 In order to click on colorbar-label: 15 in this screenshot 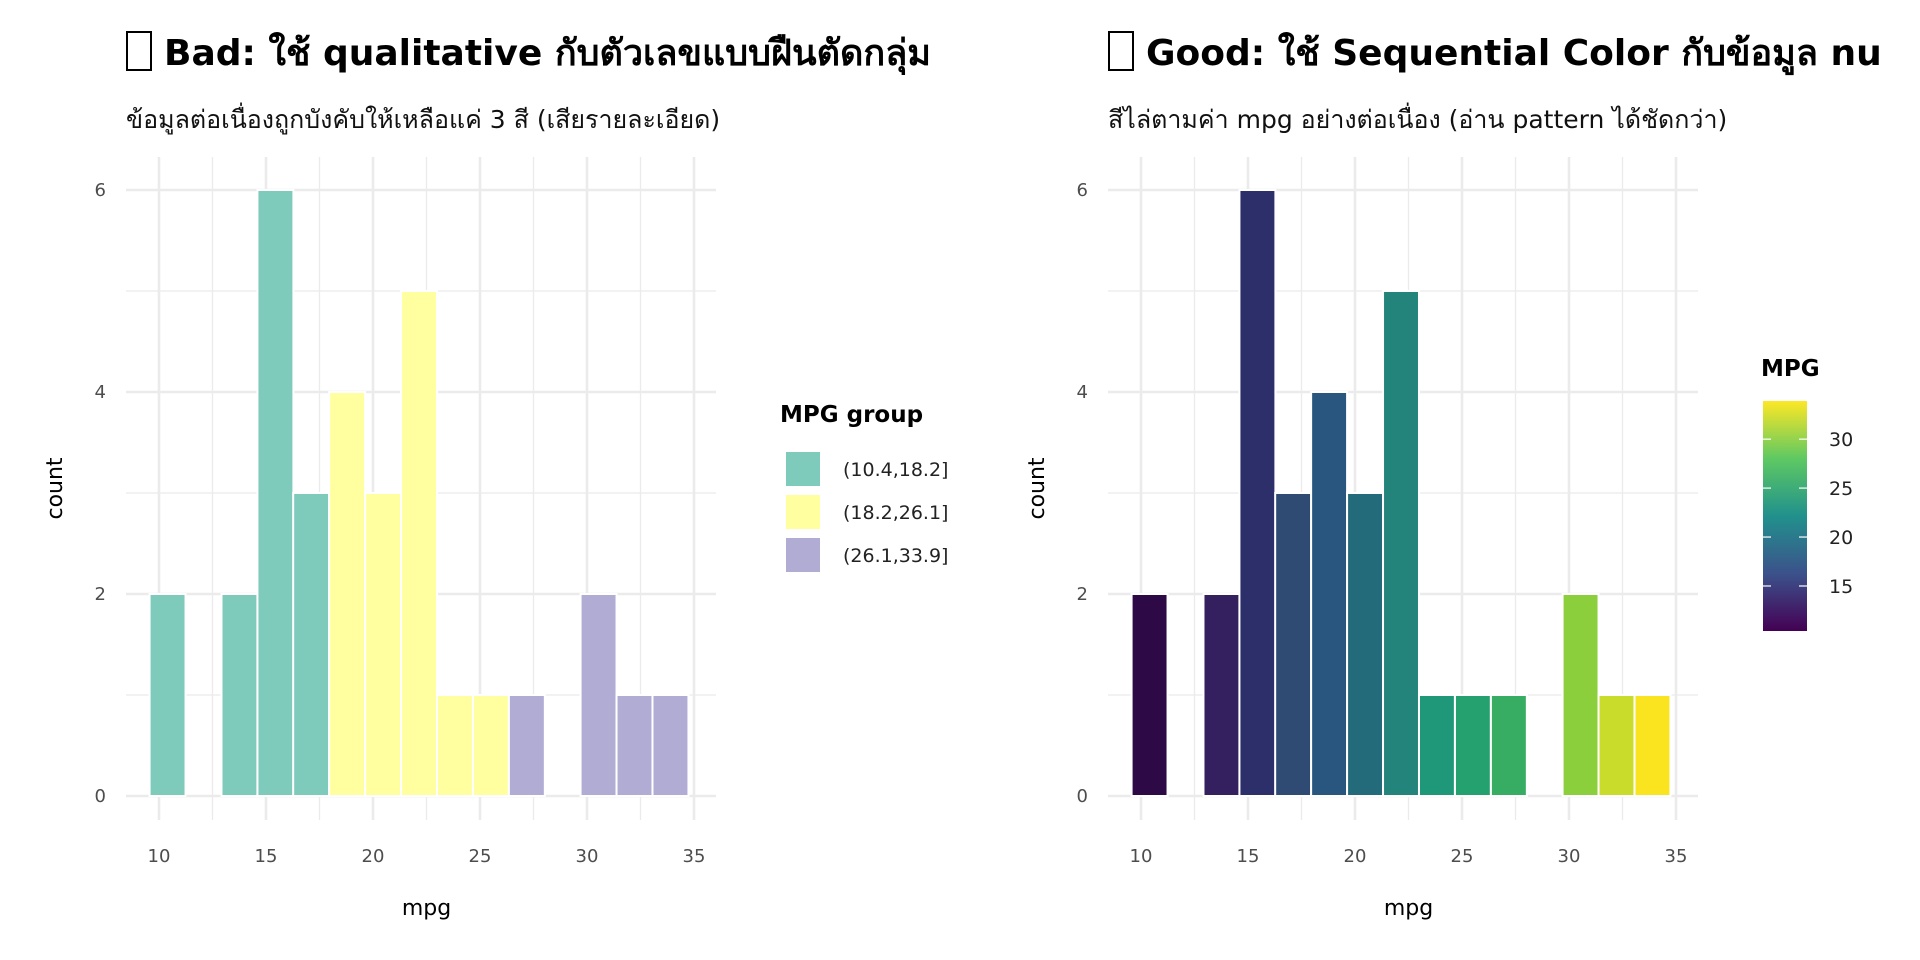, I will do `click(1841, 587)`.